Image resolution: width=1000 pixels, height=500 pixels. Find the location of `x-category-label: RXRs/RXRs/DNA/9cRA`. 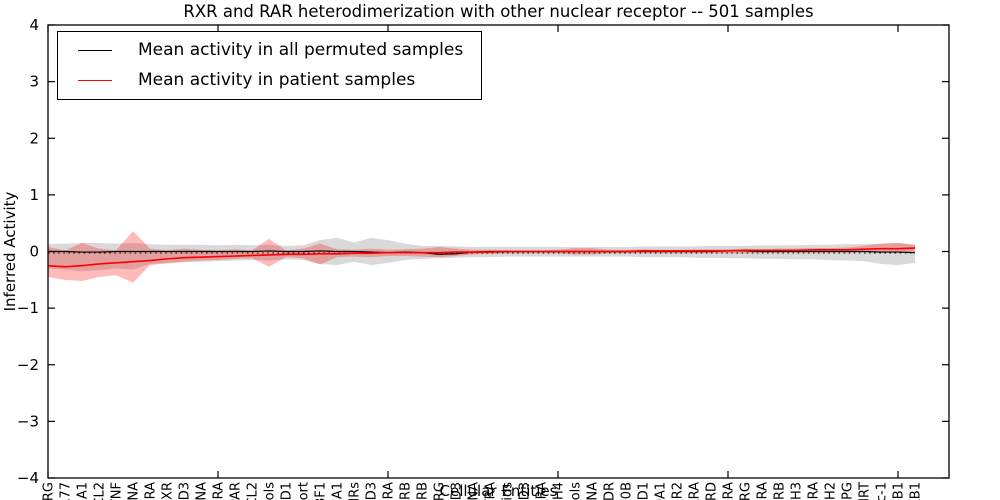

x-category-label: RXRs/RXRs/DNA/9cRA is located at coordinates (151, 491).